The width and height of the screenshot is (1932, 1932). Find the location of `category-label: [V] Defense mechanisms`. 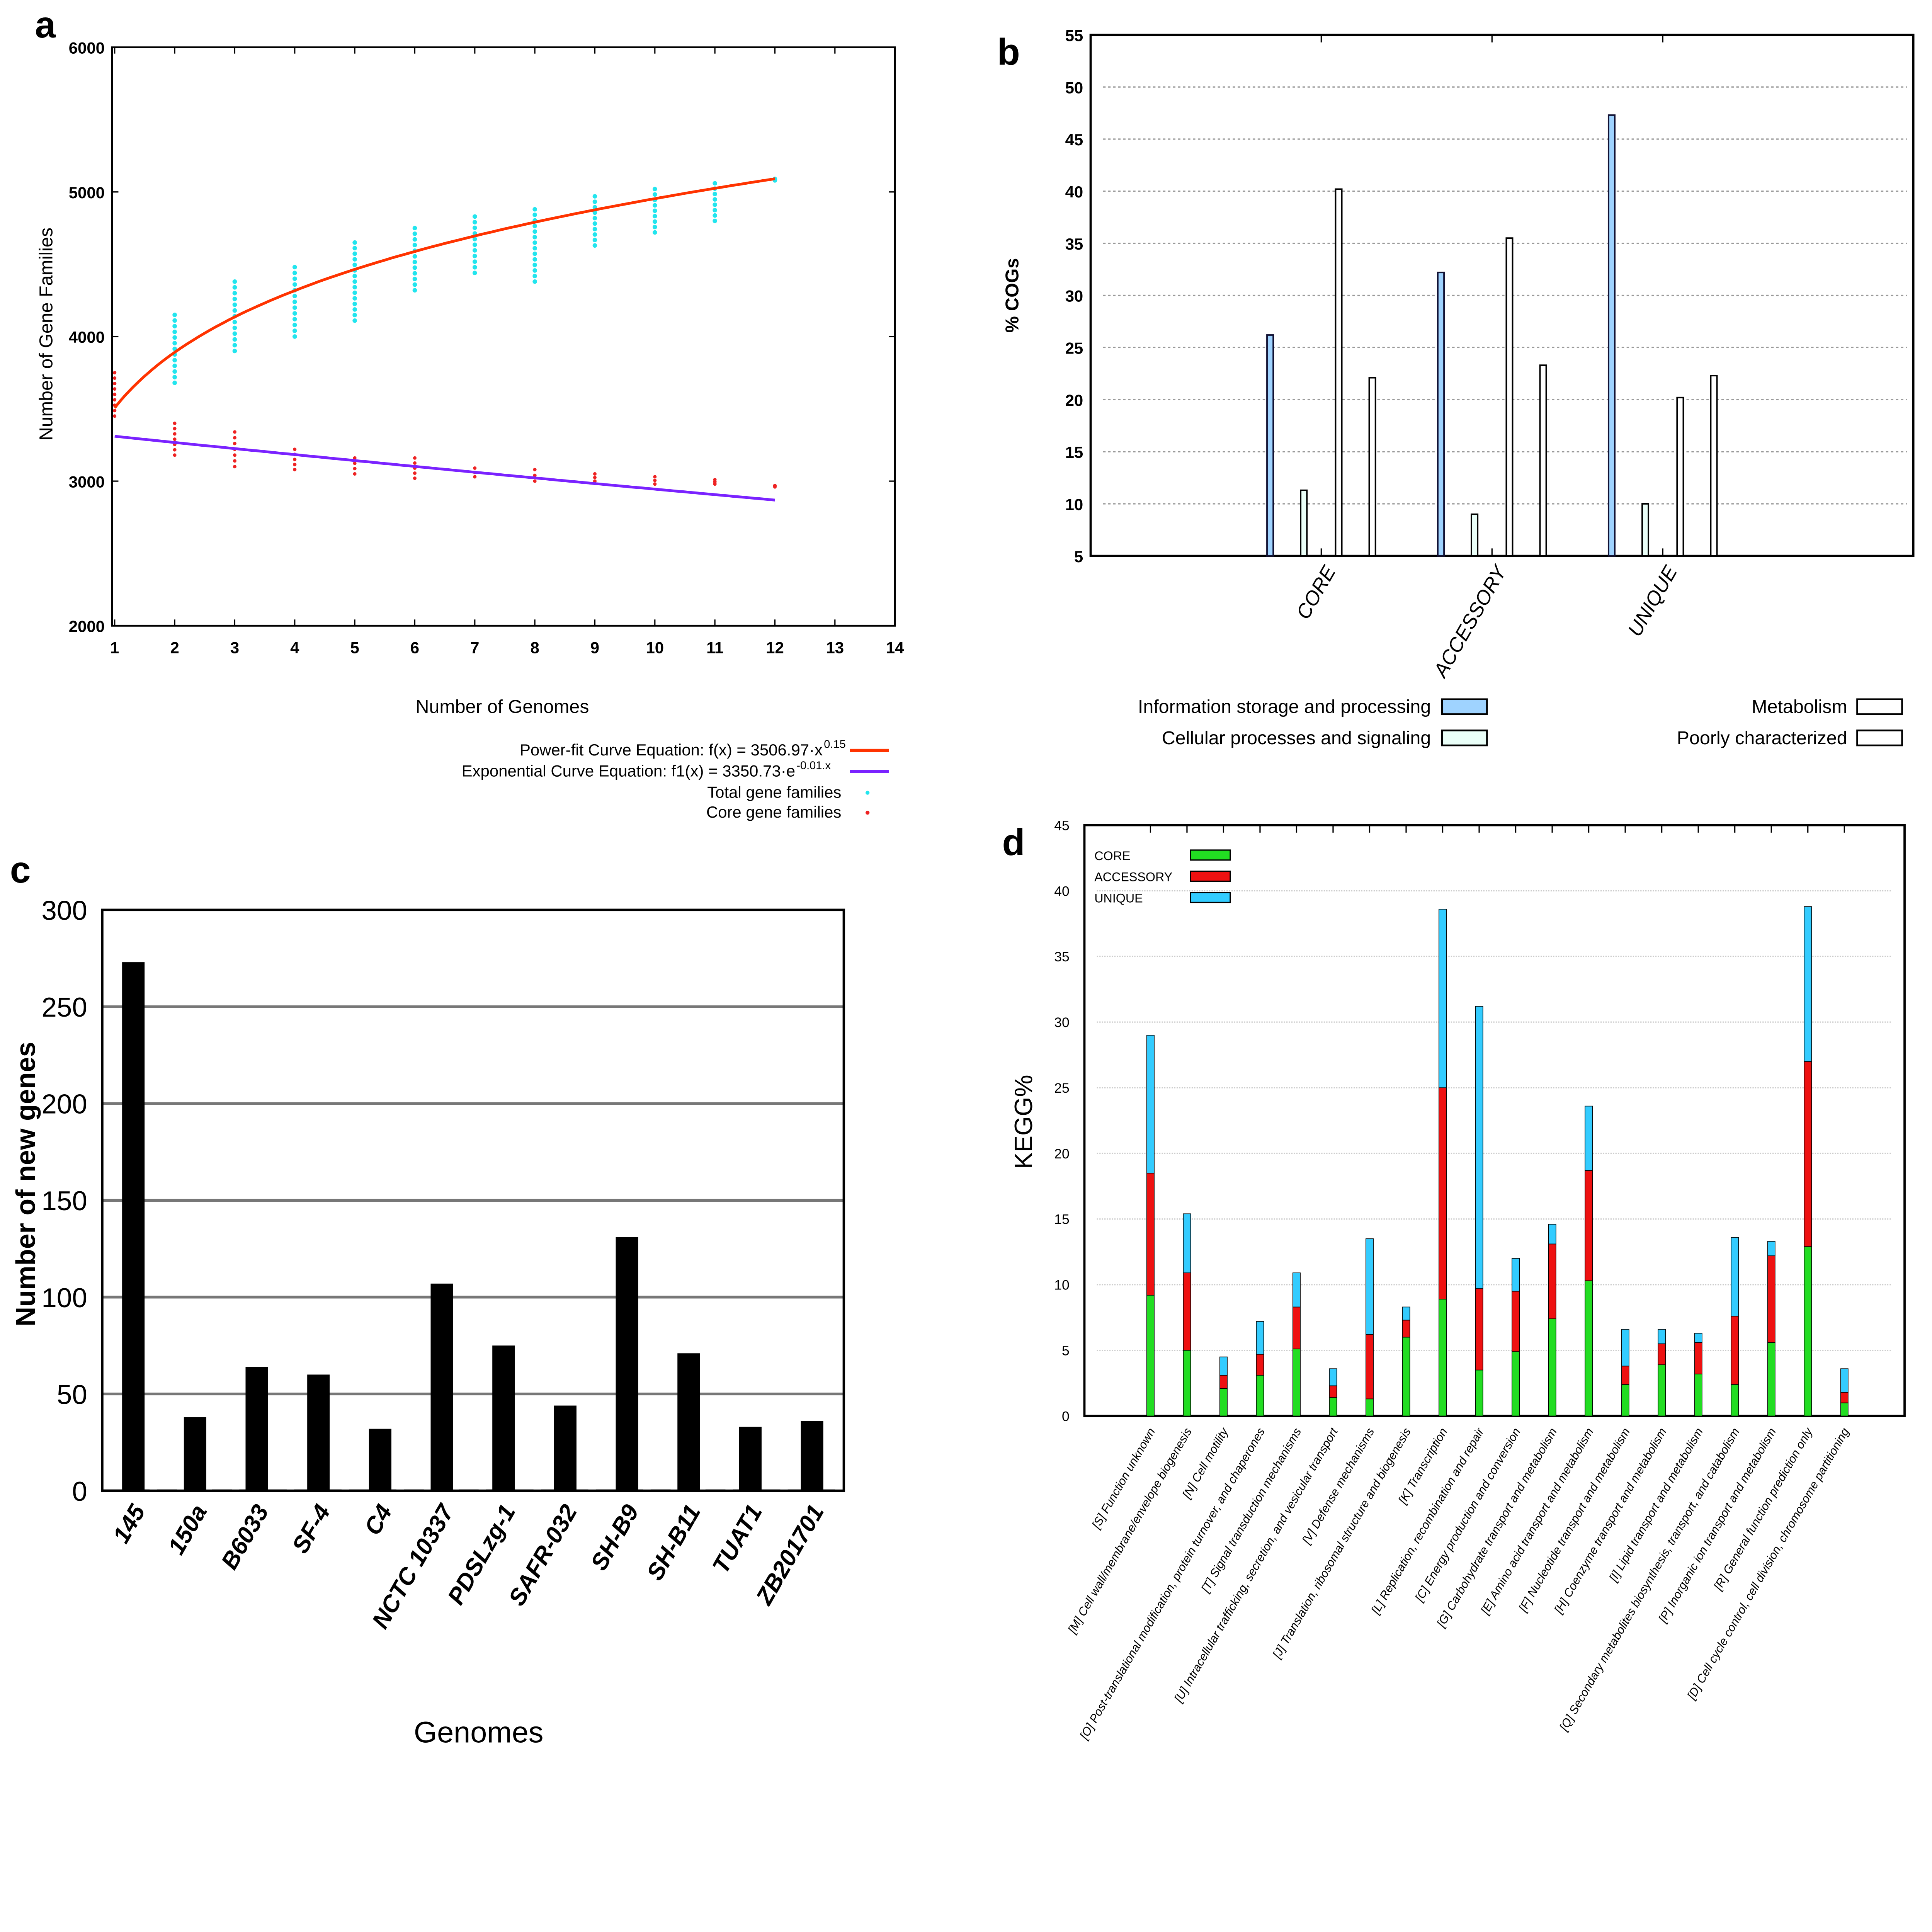

category-label: [V] Defense mechanisms is located at coordinates (1338, 1487).